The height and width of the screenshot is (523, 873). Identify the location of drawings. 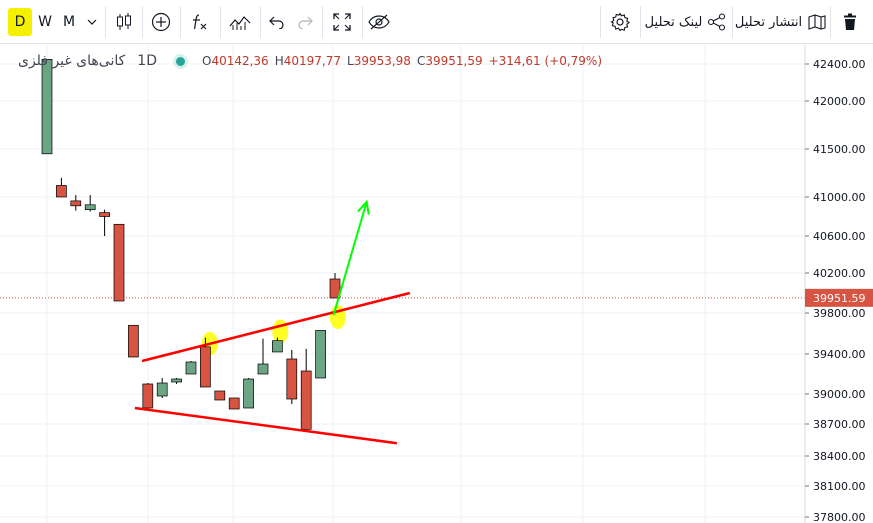
(272, 322).